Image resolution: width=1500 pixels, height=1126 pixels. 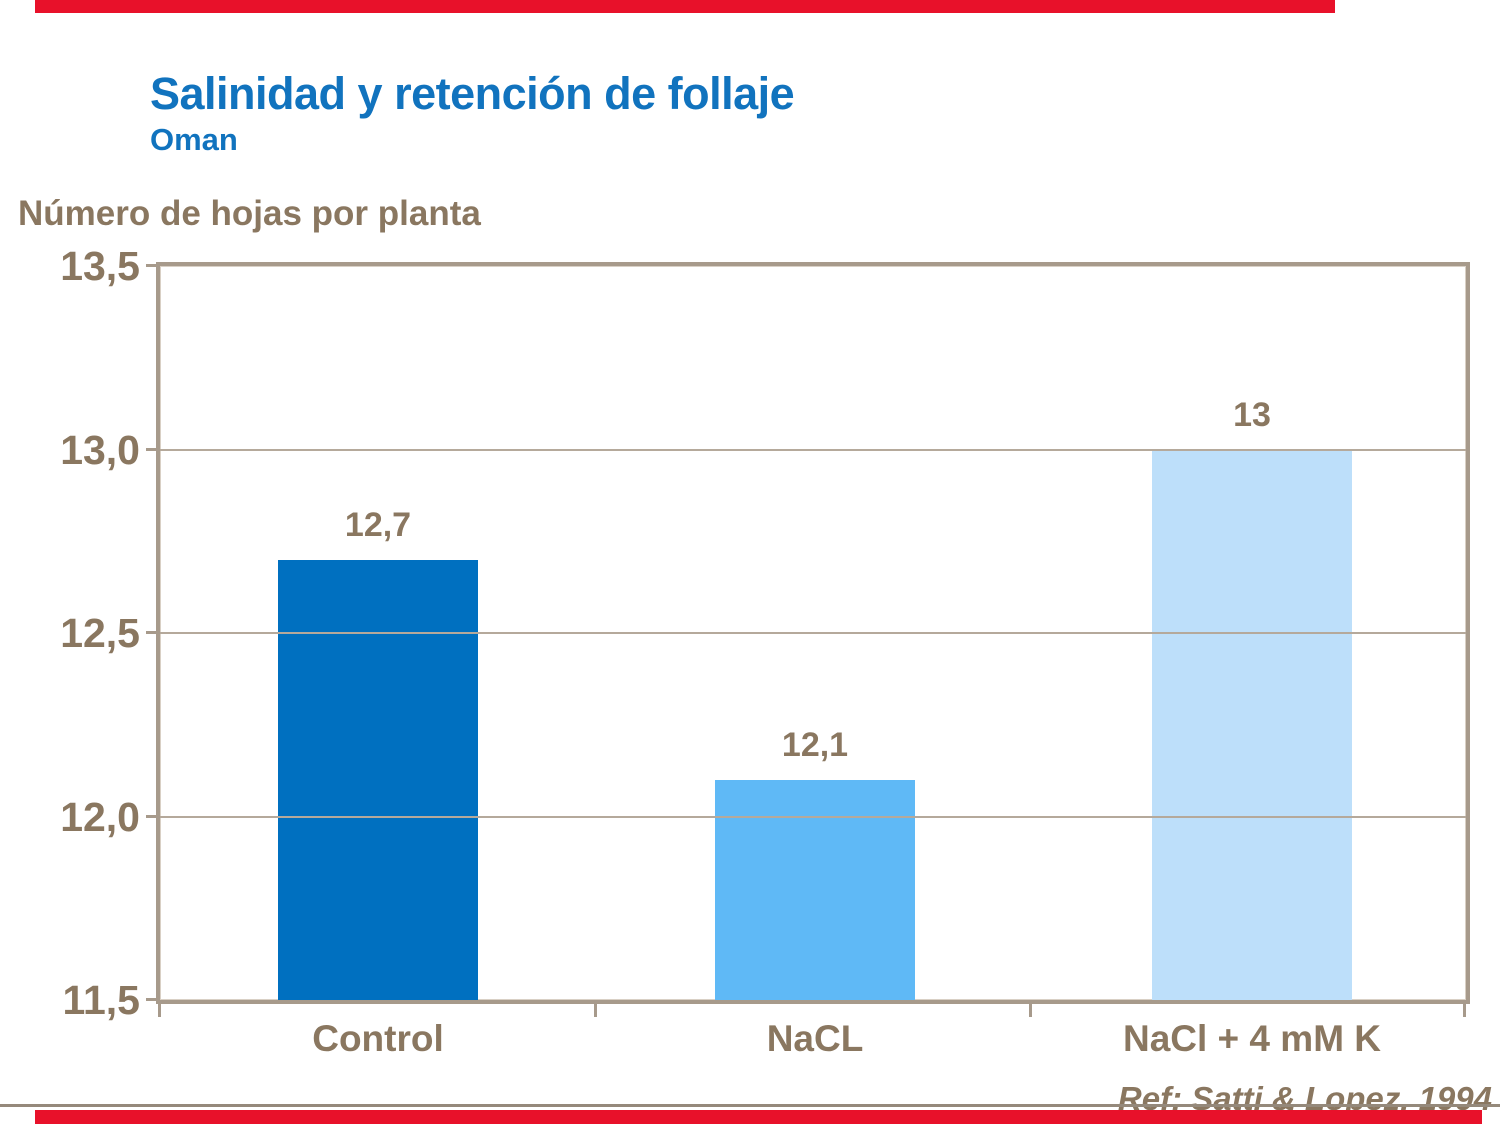 What do you see at coordinates (1252, 724) in the screenshot?
I see `bar-nacl-4mmk` at bounding box center [1252, 724].